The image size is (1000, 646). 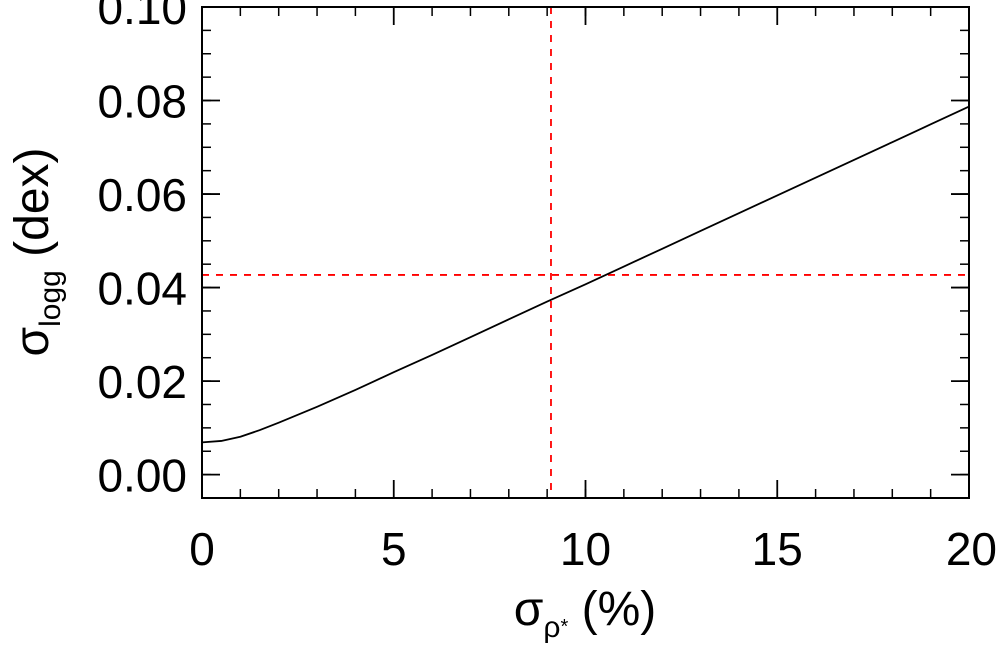 I want to click on y-tick-labels: 0.00 0.02 0.04 0.06 0.08 0.10, so click(x=142, y=251).